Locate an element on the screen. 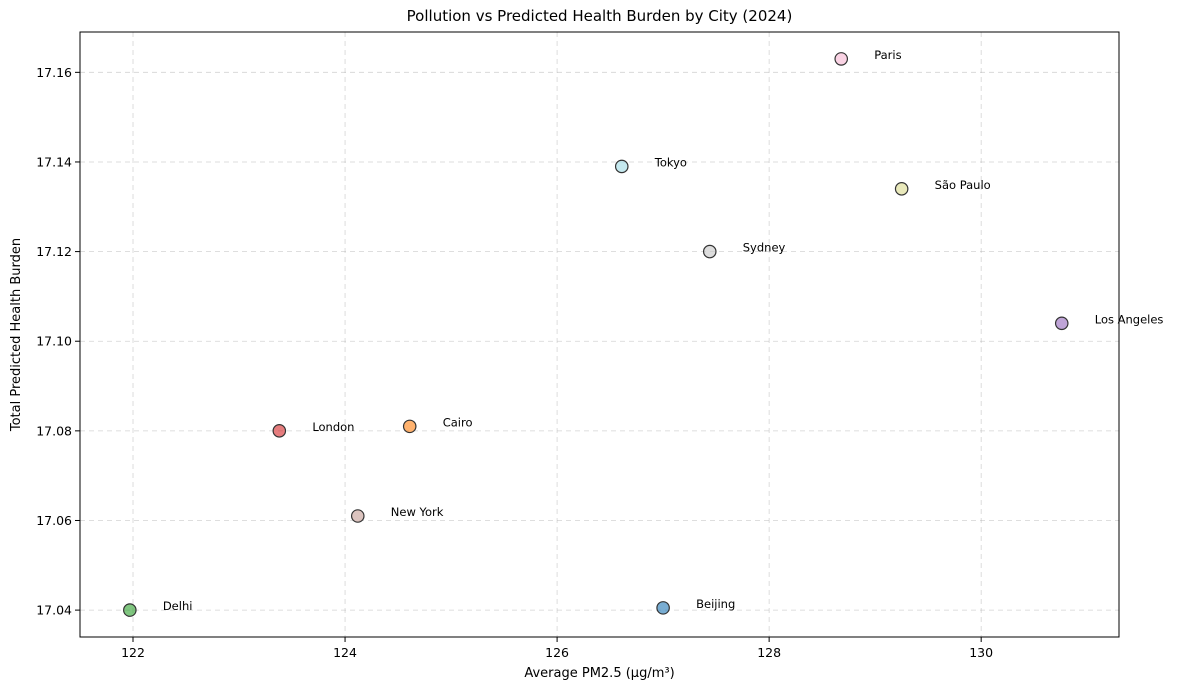 This screenshot has width=1188, height=694. y-tick-label: 17.16 is located at coordinates (54, 72).